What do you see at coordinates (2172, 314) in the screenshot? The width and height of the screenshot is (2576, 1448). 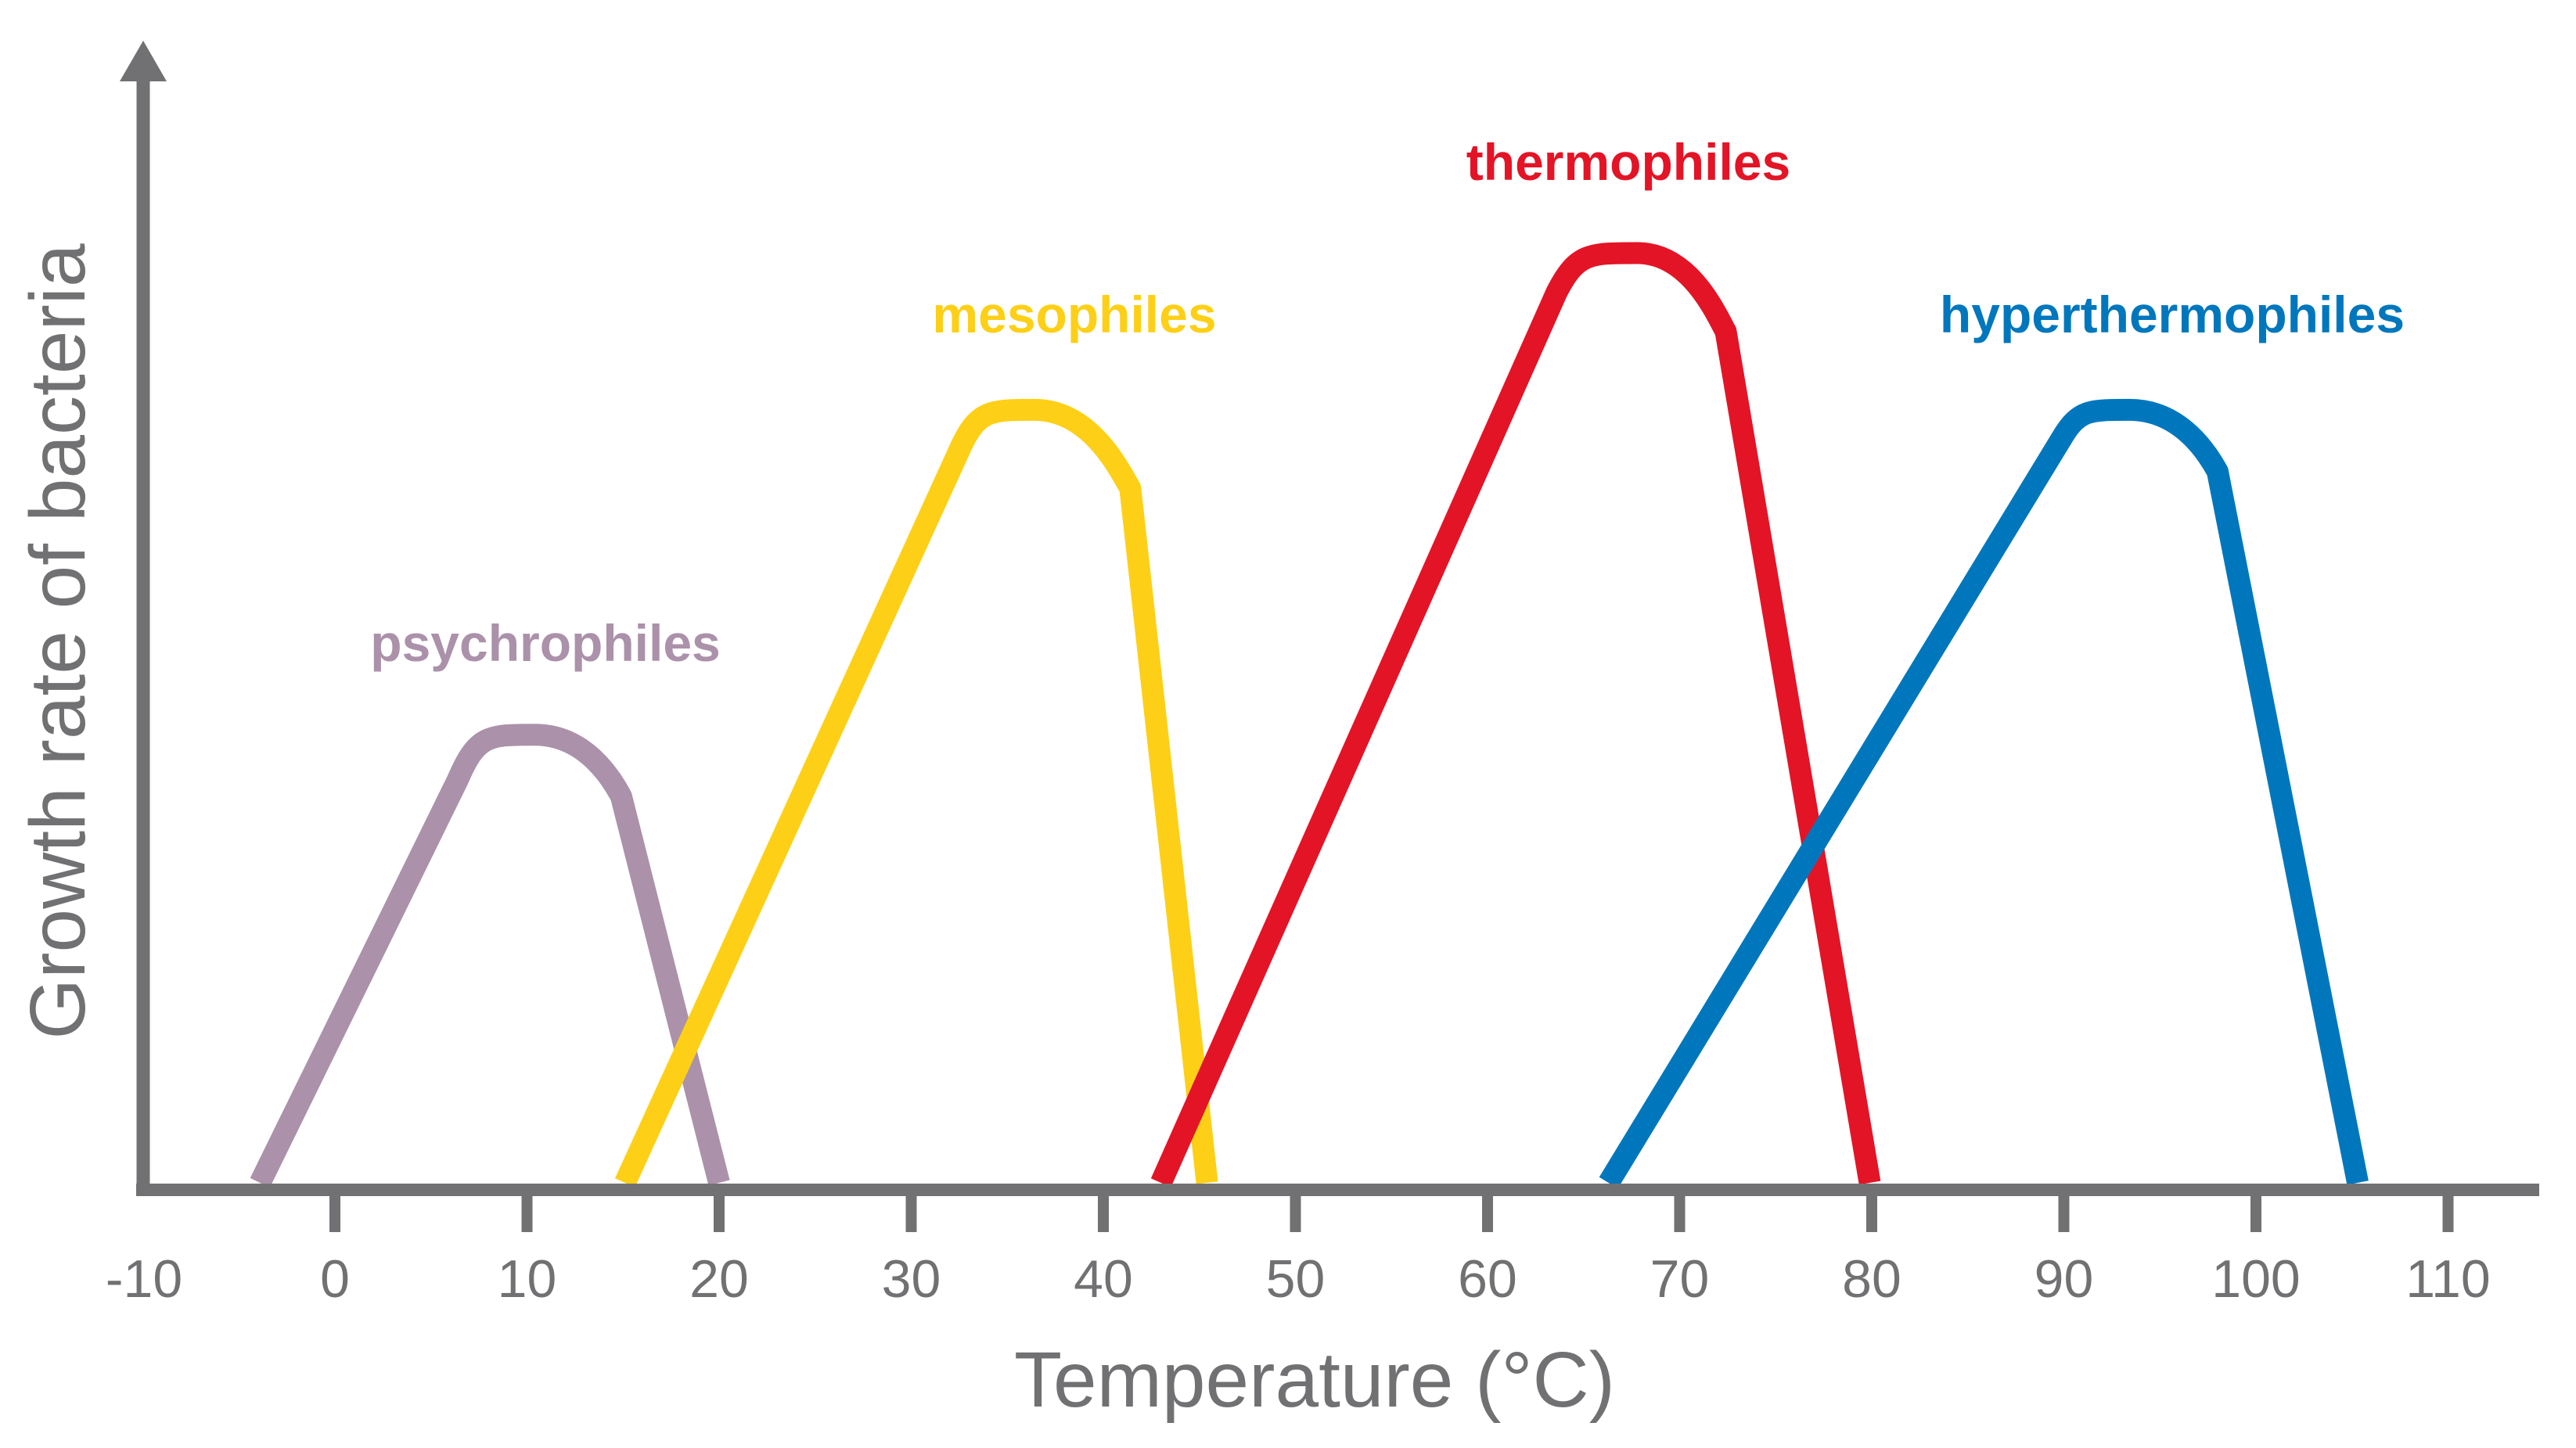 I see `series-label-hyperthermophiles: hyperthermophiles` at bounding box center [2172, 314].